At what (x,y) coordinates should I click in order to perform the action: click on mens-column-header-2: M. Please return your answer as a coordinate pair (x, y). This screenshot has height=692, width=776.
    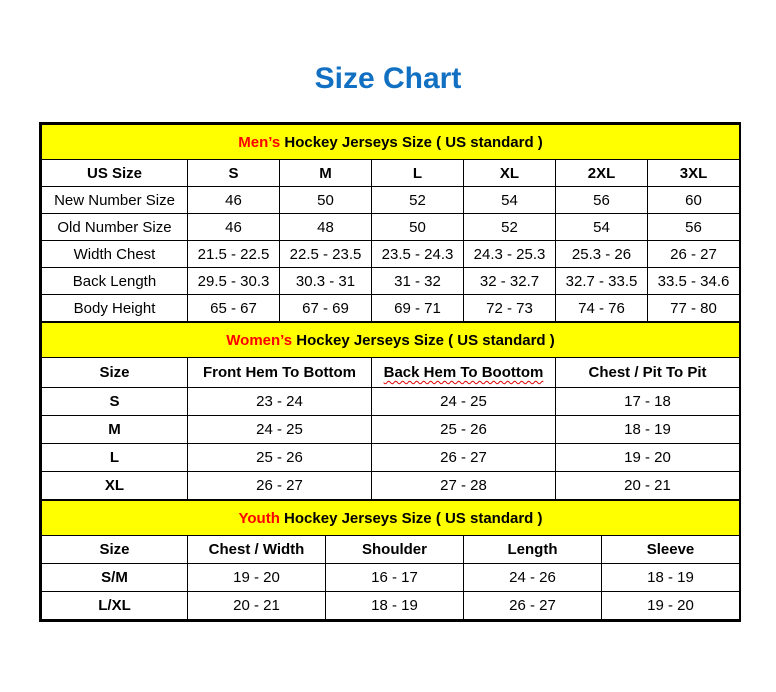
    Looking at the image, I should click on (325, 173).